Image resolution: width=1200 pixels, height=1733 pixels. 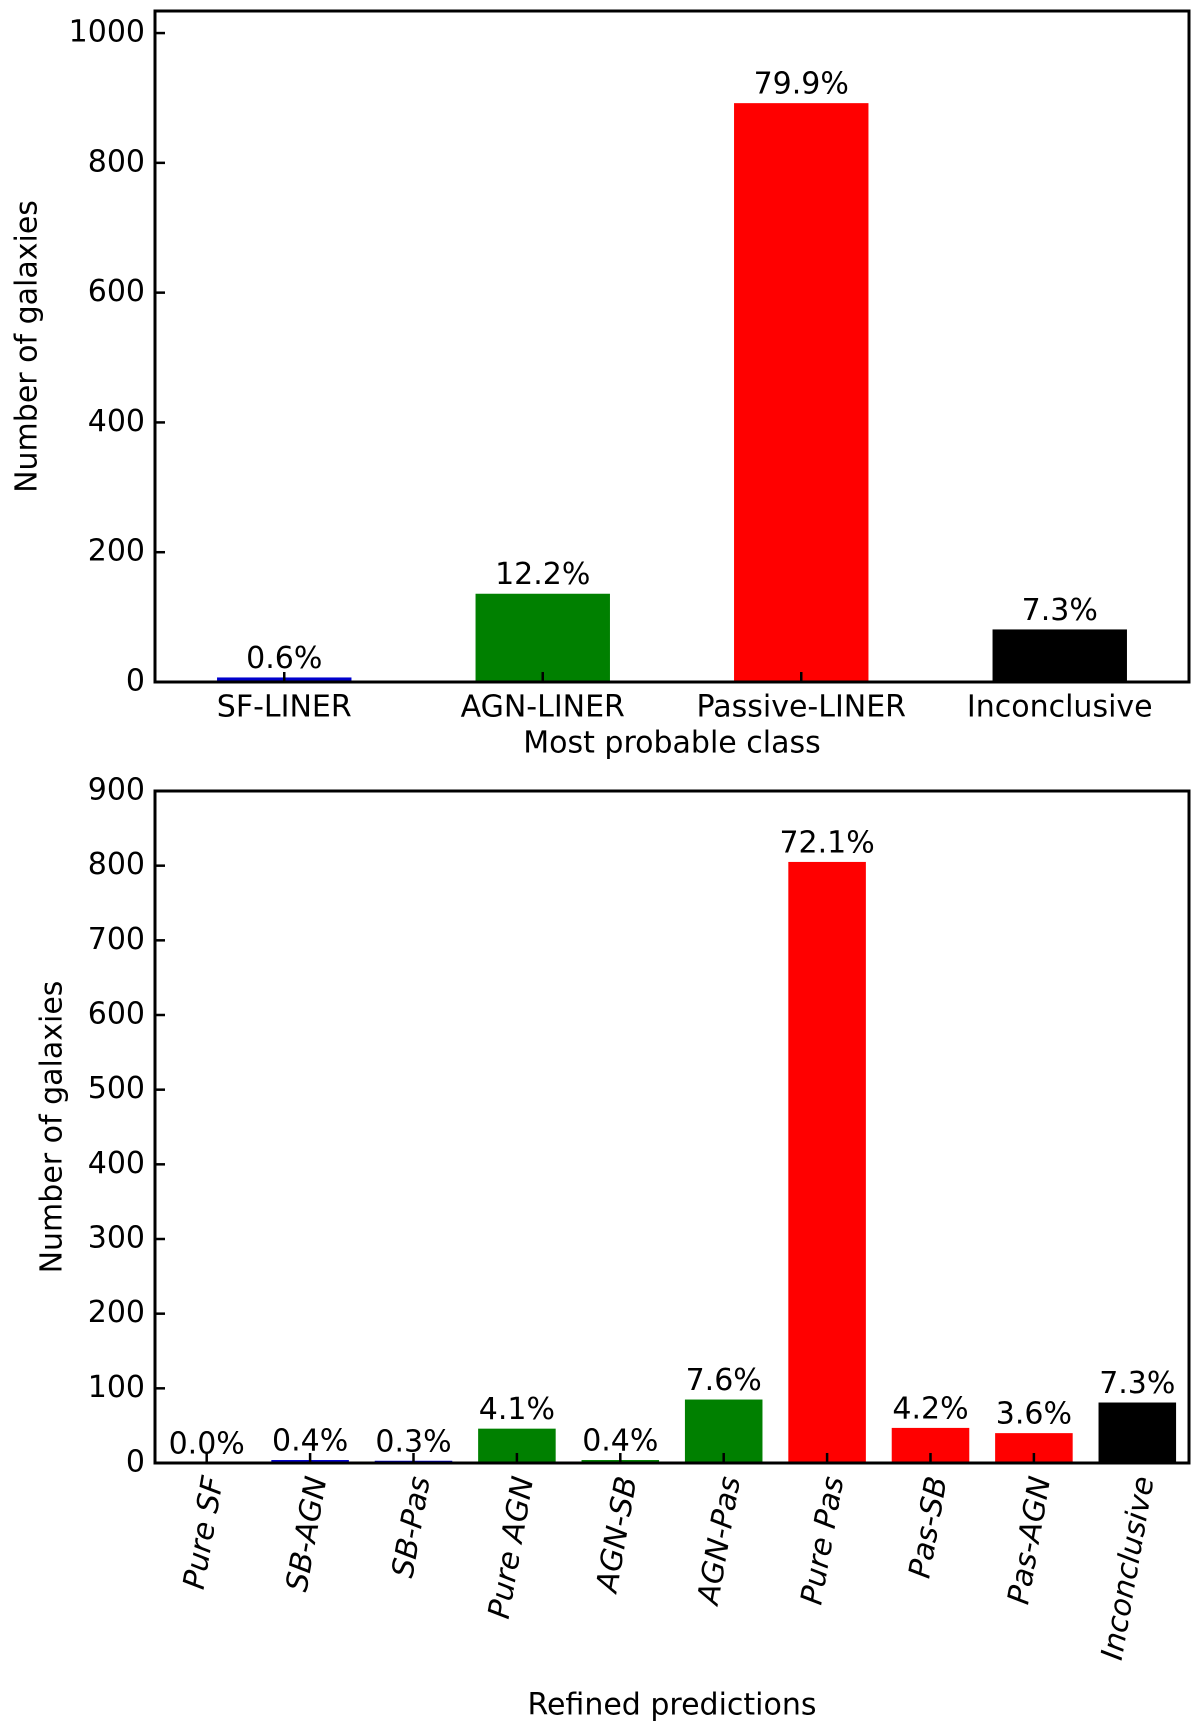 I want to click on bar-label: 12.2%, so click(x=542, y=574).